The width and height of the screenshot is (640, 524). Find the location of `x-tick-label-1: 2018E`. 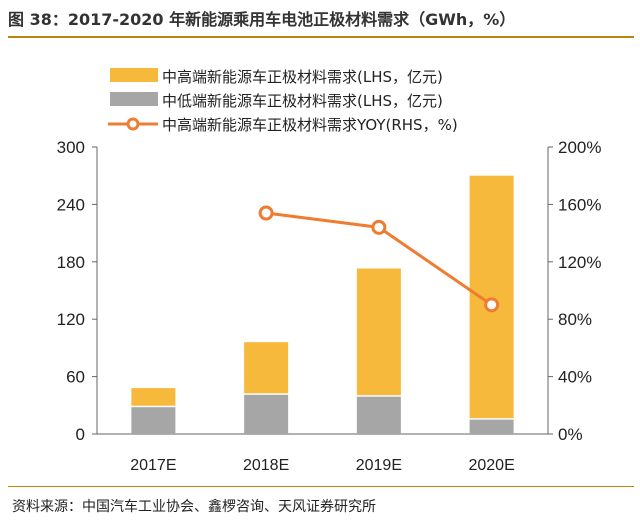

x-tick-label-1: 2018E is located at coordinates (266, 465).